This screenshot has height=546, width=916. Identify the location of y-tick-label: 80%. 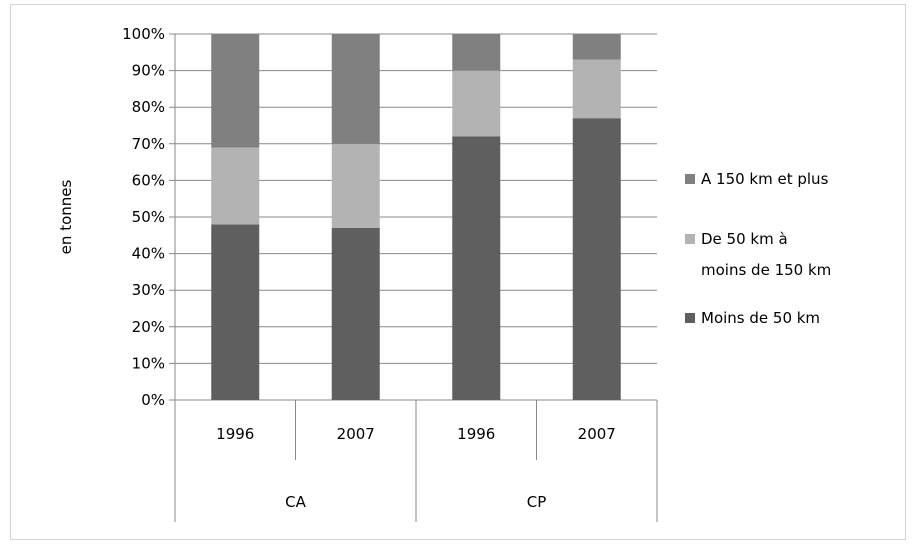
(148, 107).